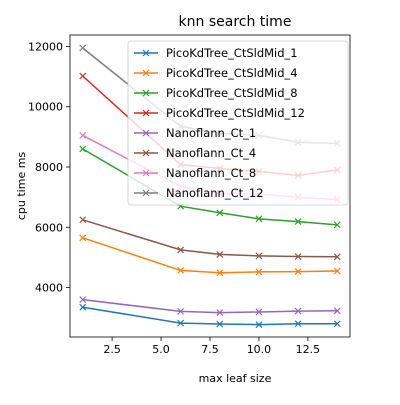  I want to click on legend-entry-label: Nanoflann_Ct_1, so click(211, 133).